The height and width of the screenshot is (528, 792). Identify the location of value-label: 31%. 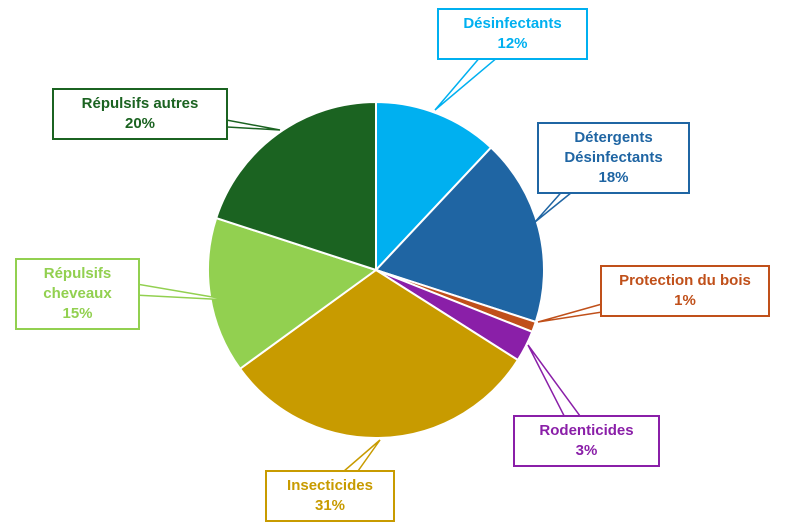
(330, 505).